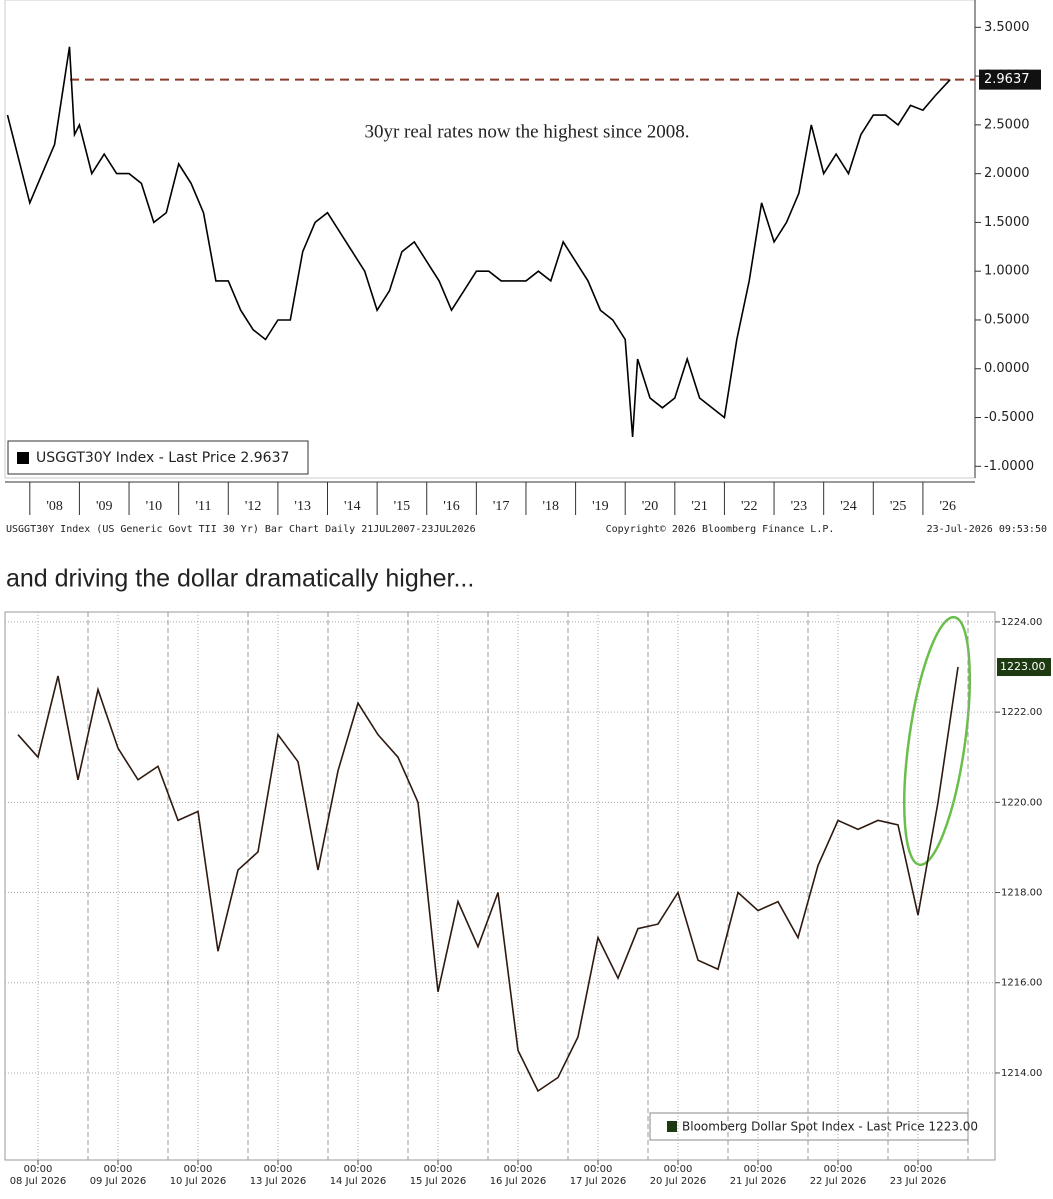 The image size is (1053, 1199). Describe the element at coordinates (987, 529) in the screenshot. I see `footer-right: 23-Jul-2026 09:53:50` at that location.